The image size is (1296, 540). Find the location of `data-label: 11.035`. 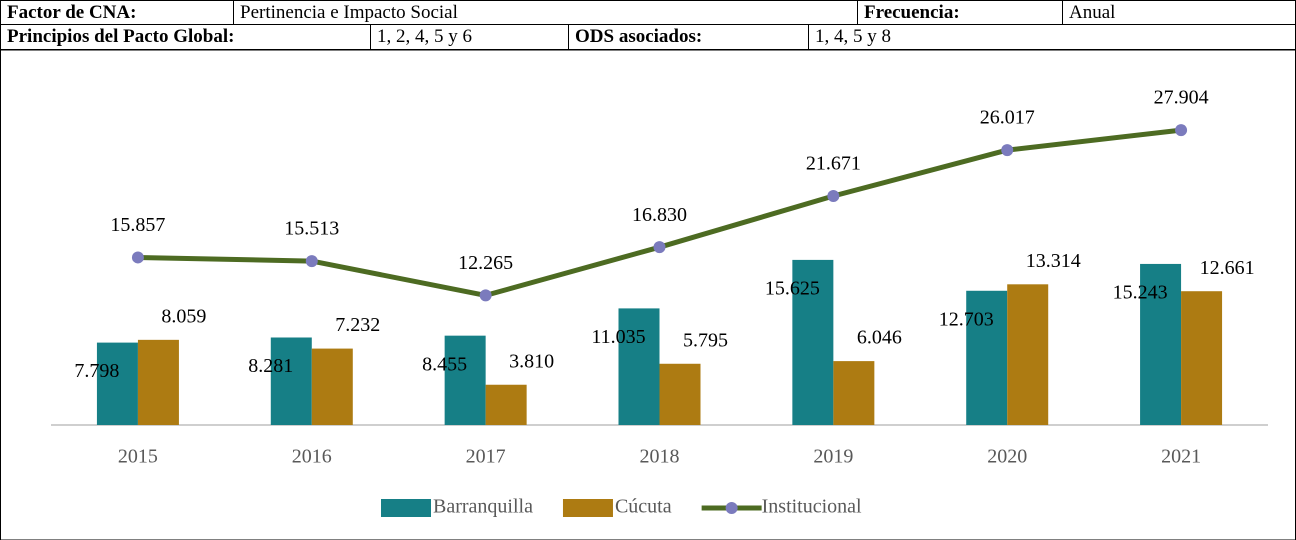

data-label: 11.035 is located at coordinates (618, 337).